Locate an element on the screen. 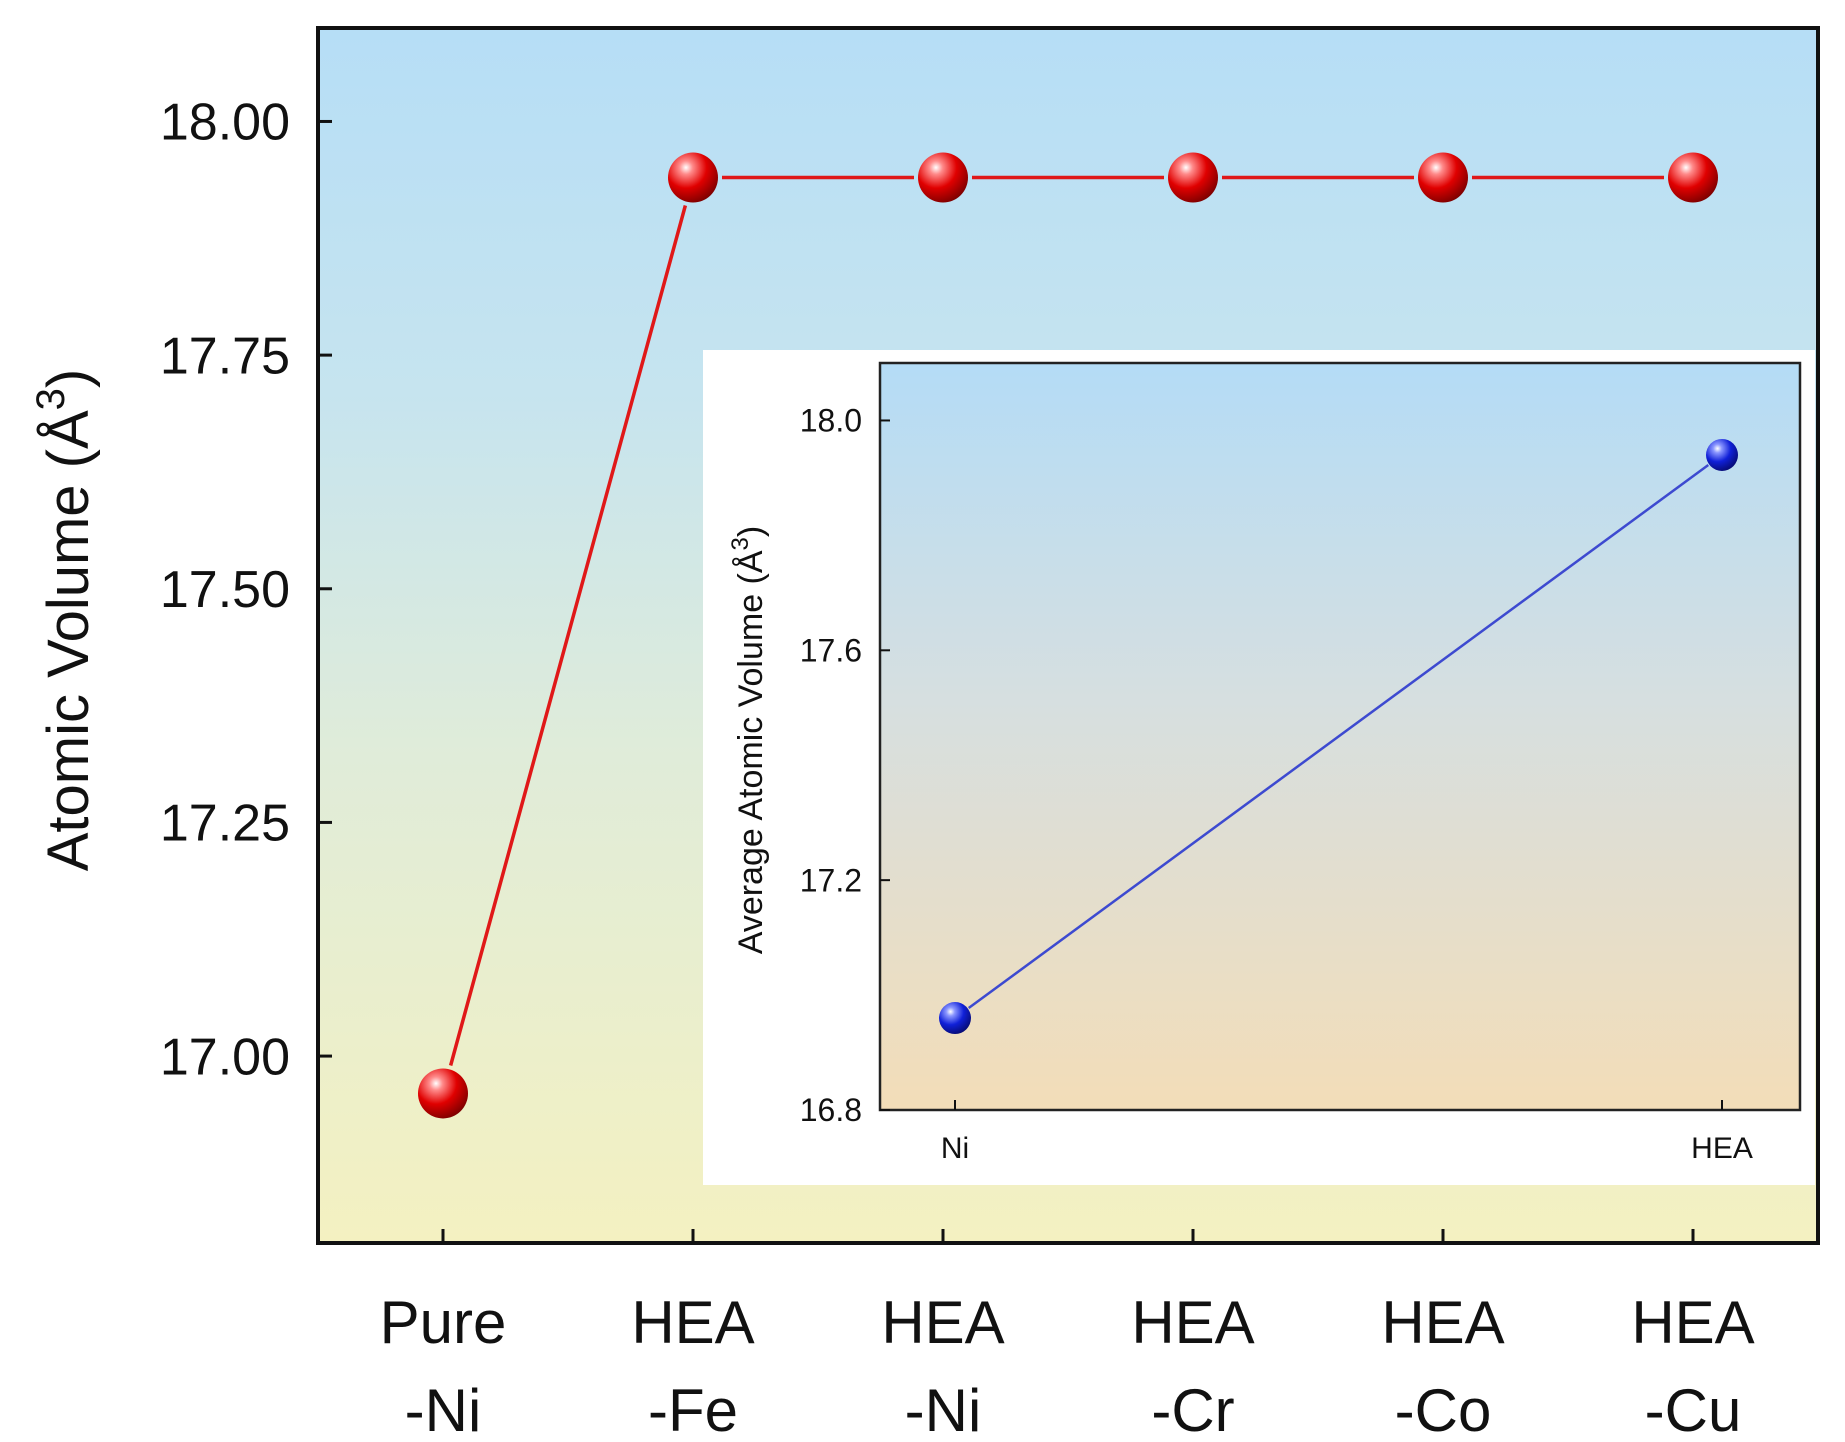  inset-y-tick-label: 18.0 is located at coordinates (831, 421).